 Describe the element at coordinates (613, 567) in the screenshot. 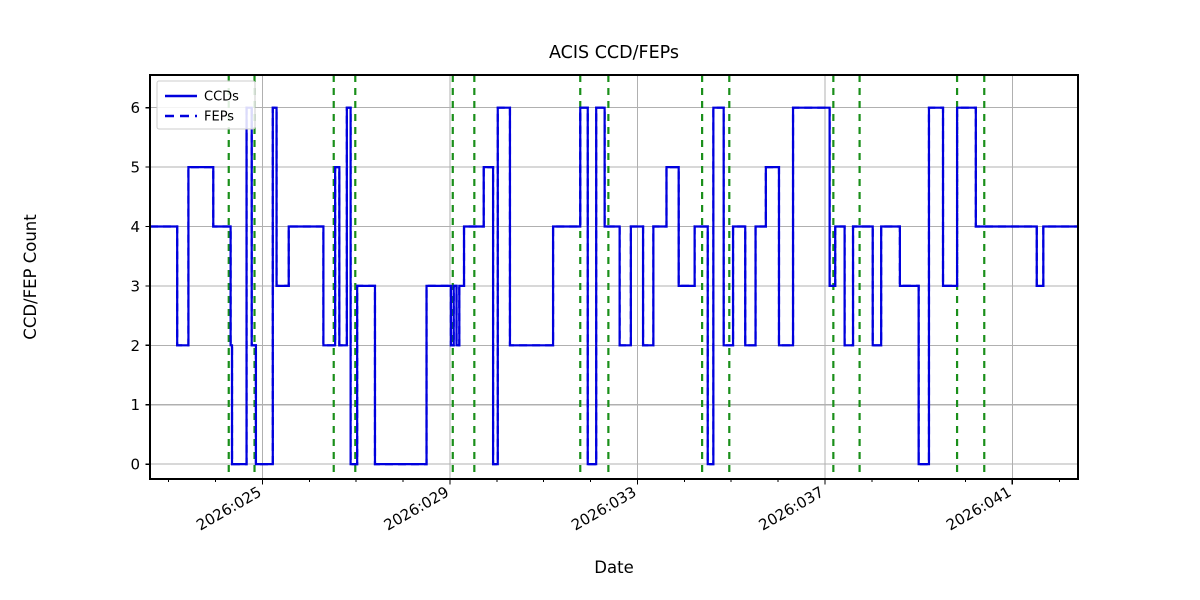

I see `x-axis-label: Date` at that location.